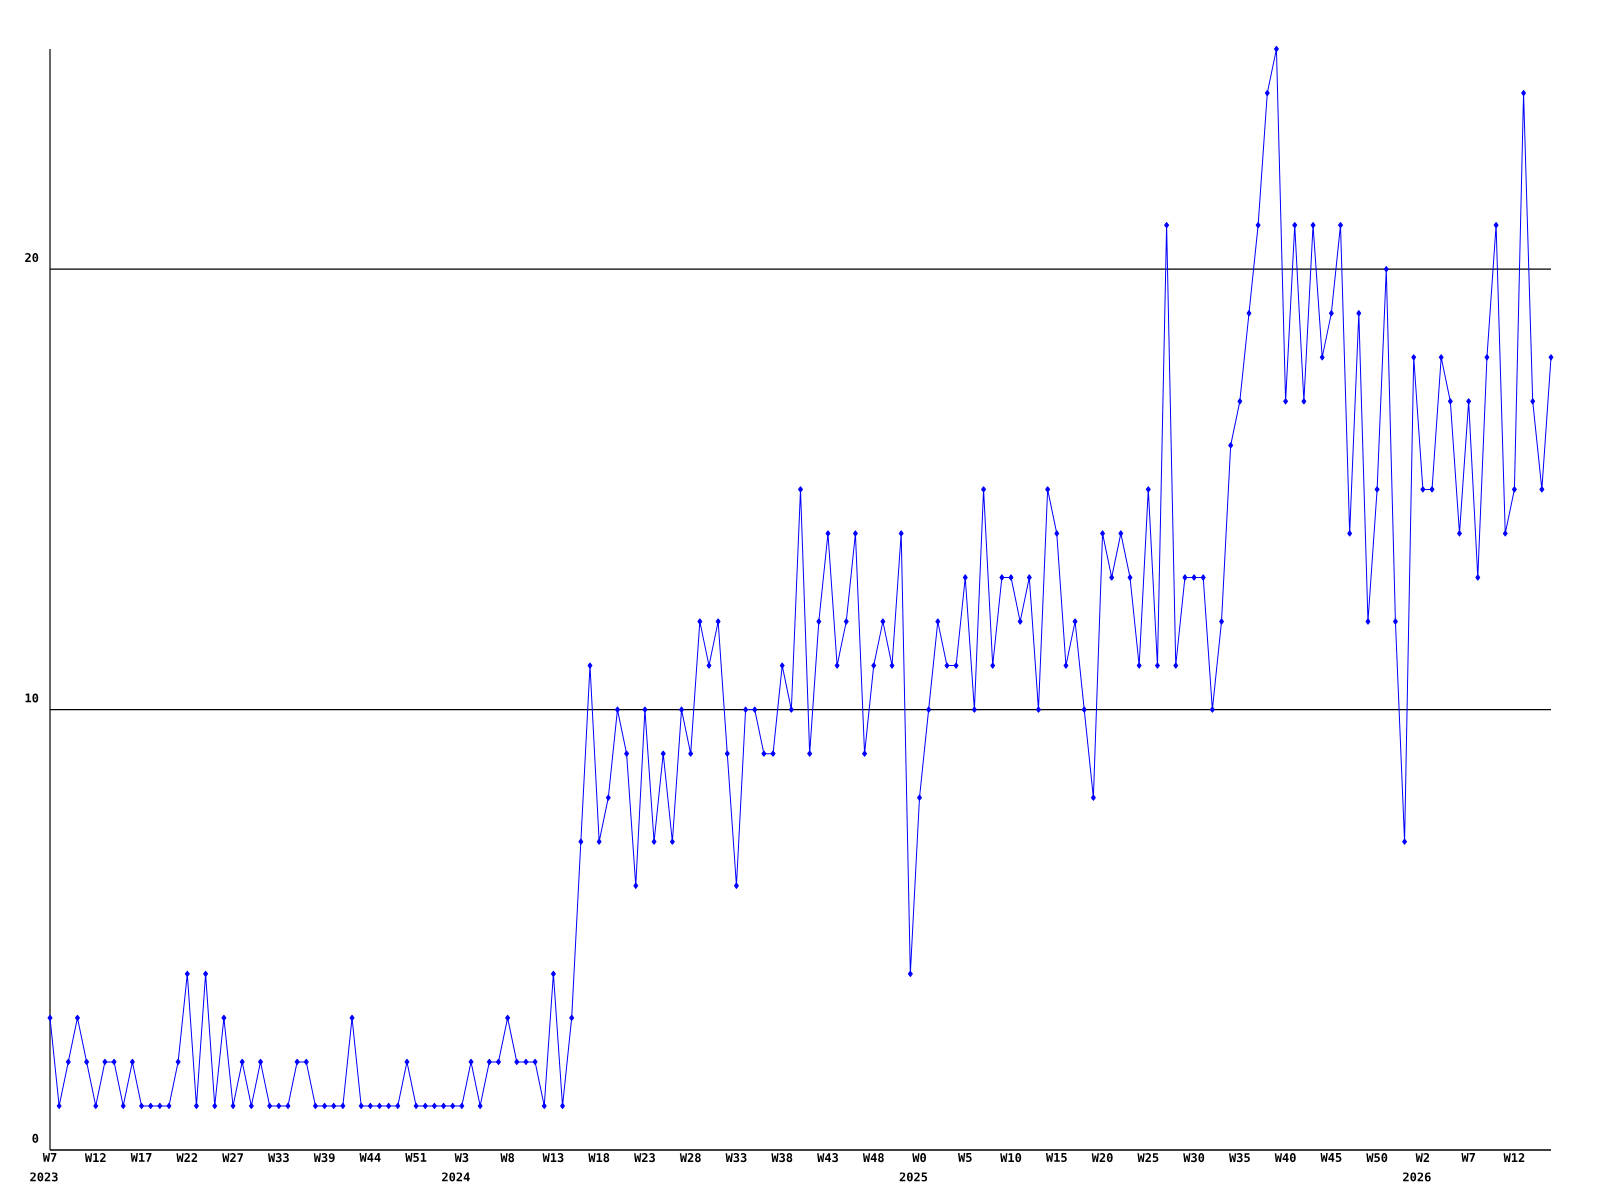  What do you see at coordinates (828, 1158) in the screenshot?
I see `x-tick-label: W43` at bounding box center [828, 1158].